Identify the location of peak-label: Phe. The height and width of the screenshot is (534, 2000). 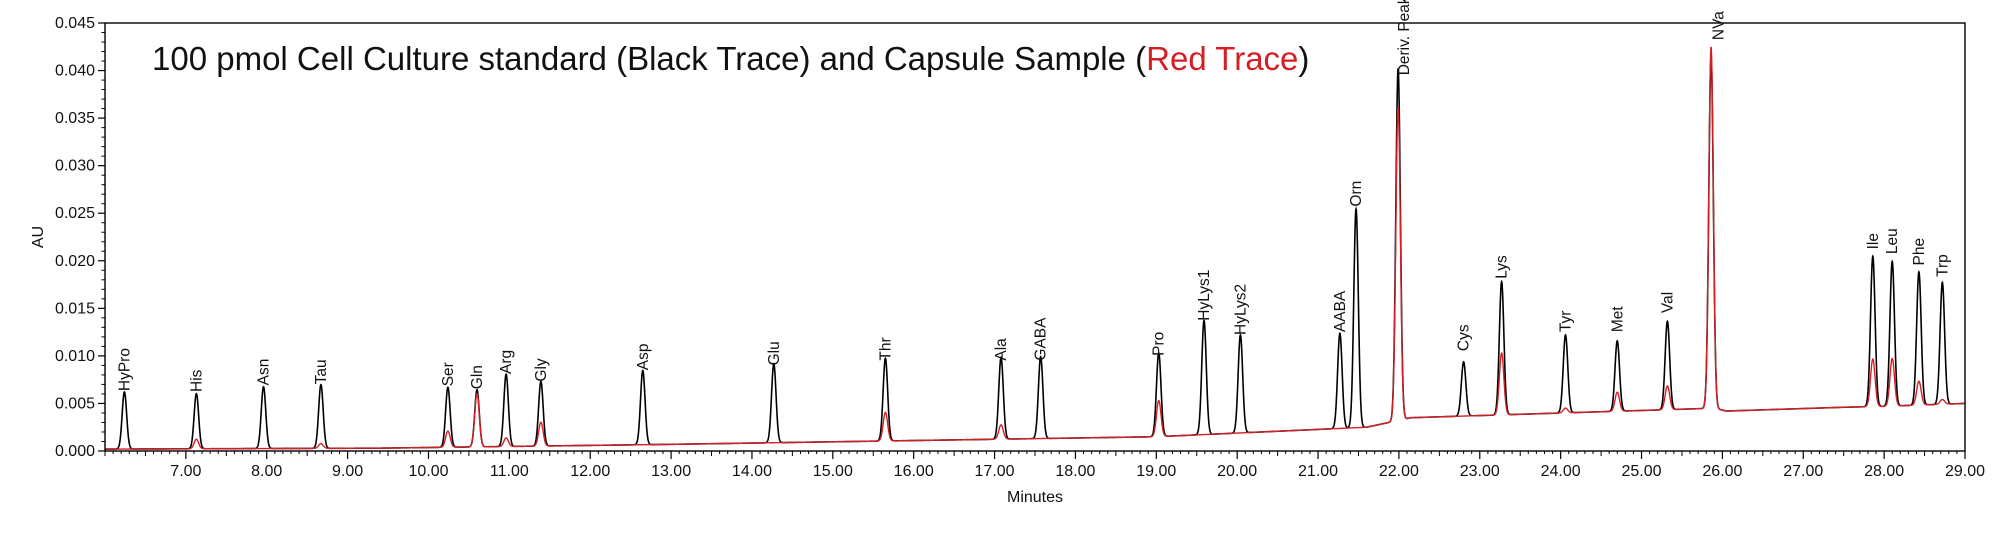
(1919, 252).